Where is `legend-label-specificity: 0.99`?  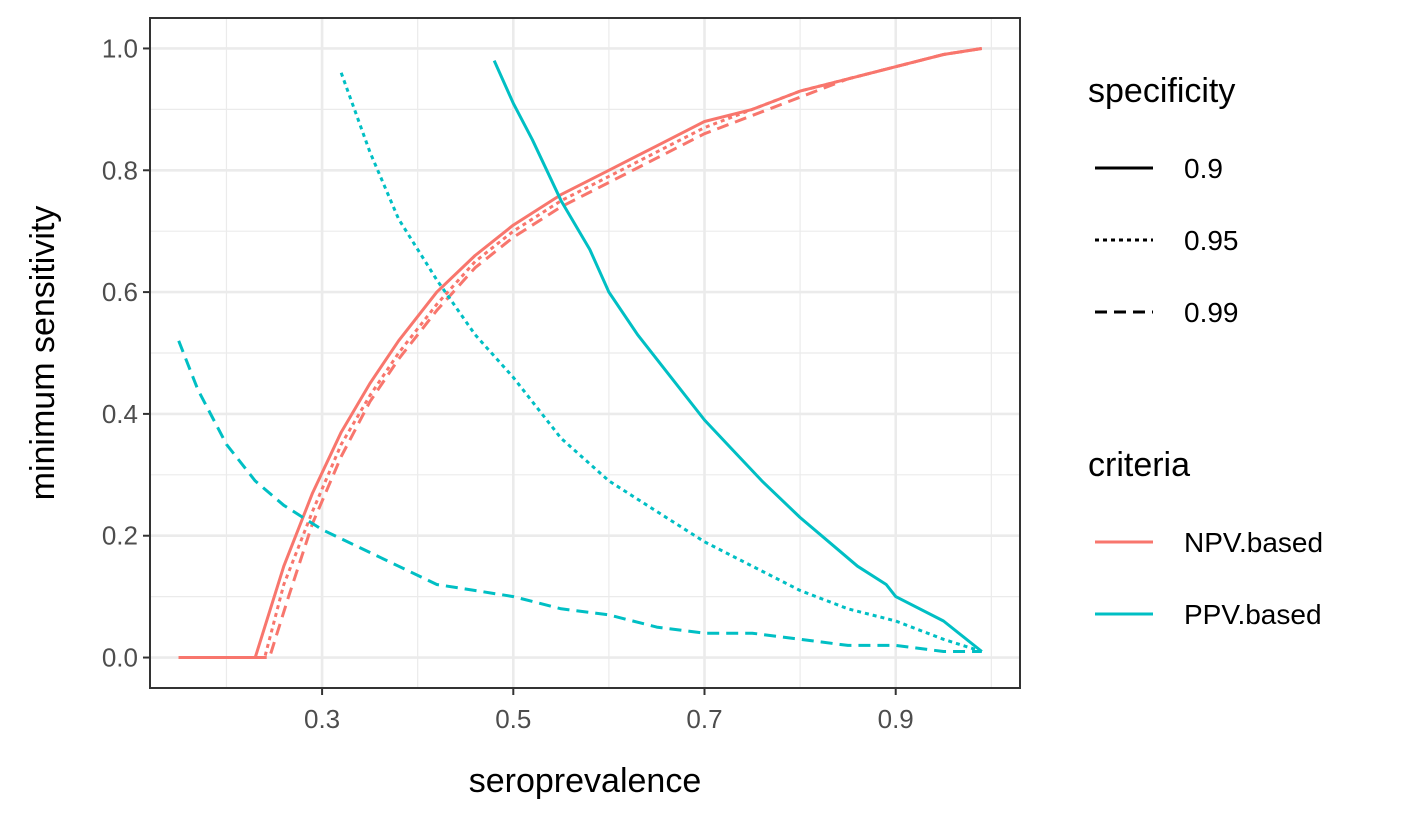 legend-label-specificity: 0.99 is located at coordinates (1211, 312).